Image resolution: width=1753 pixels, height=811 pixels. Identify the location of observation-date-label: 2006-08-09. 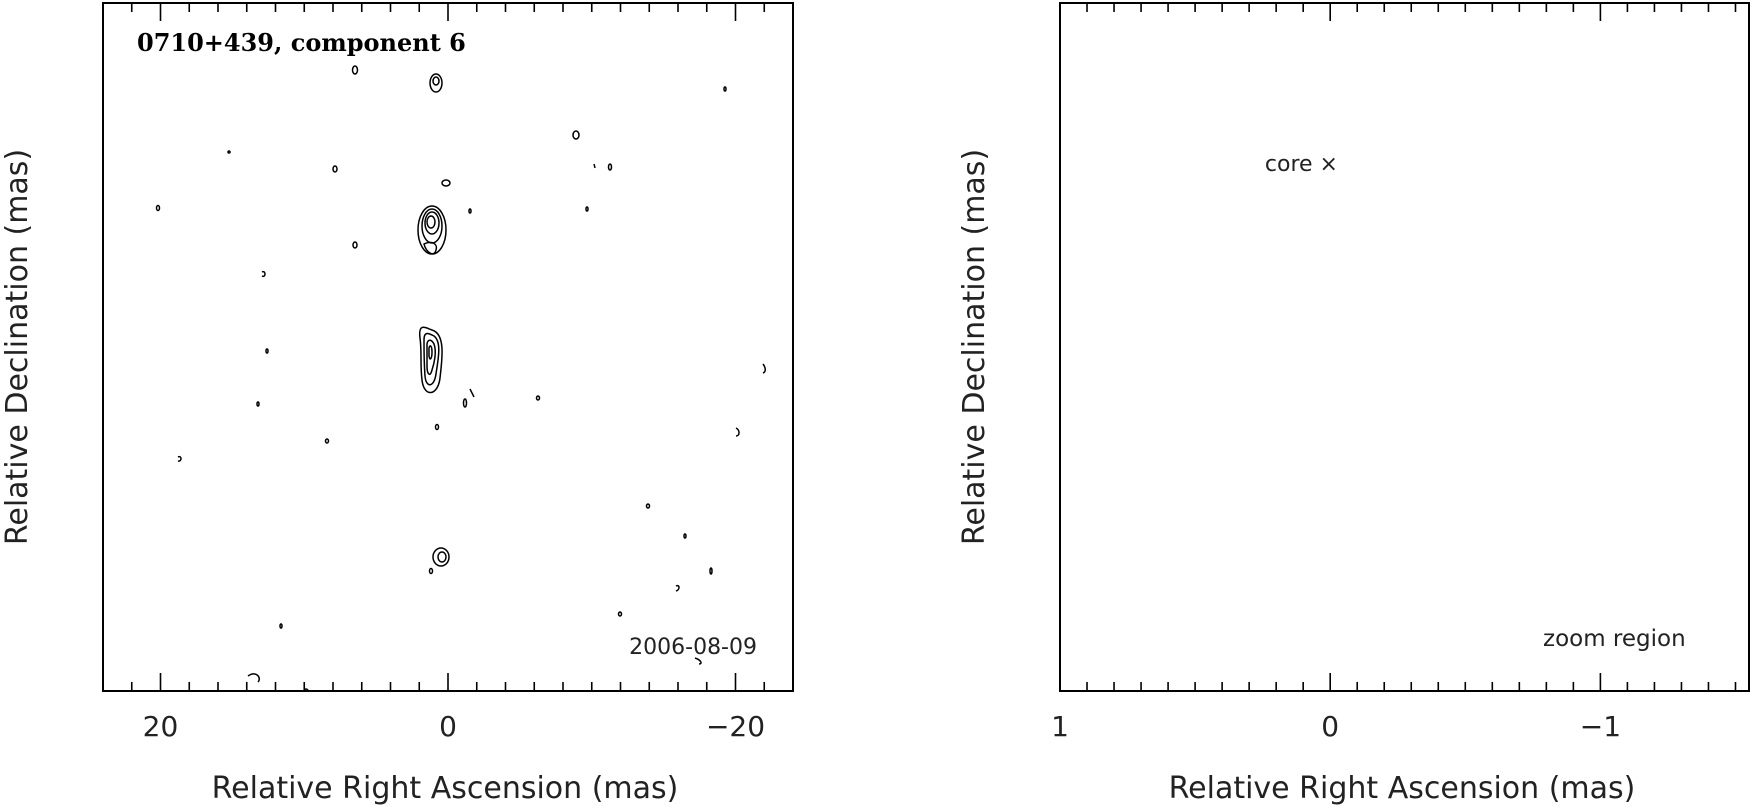
(693, 647).